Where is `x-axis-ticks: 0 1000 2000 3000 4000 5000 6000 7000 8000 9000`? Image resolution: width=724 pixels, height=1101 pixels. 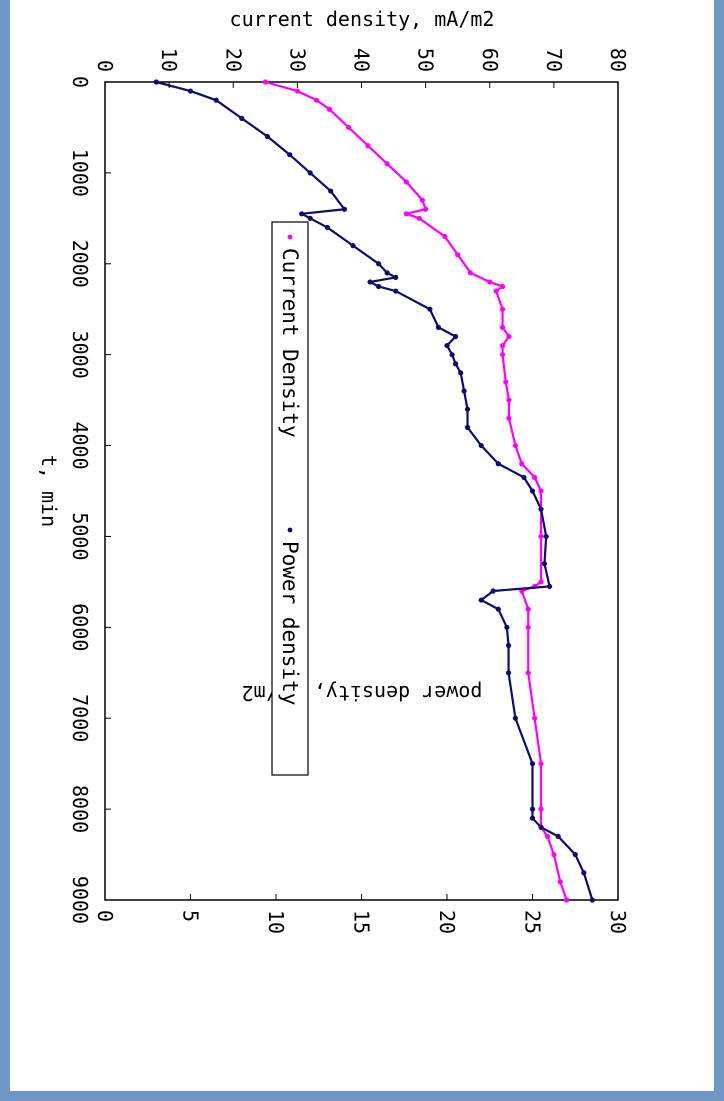 x-axis-ticks: 0 1000 2000 3000 4000 5000 6000 7000 8000 9000 is located at coordinates (89, 500).